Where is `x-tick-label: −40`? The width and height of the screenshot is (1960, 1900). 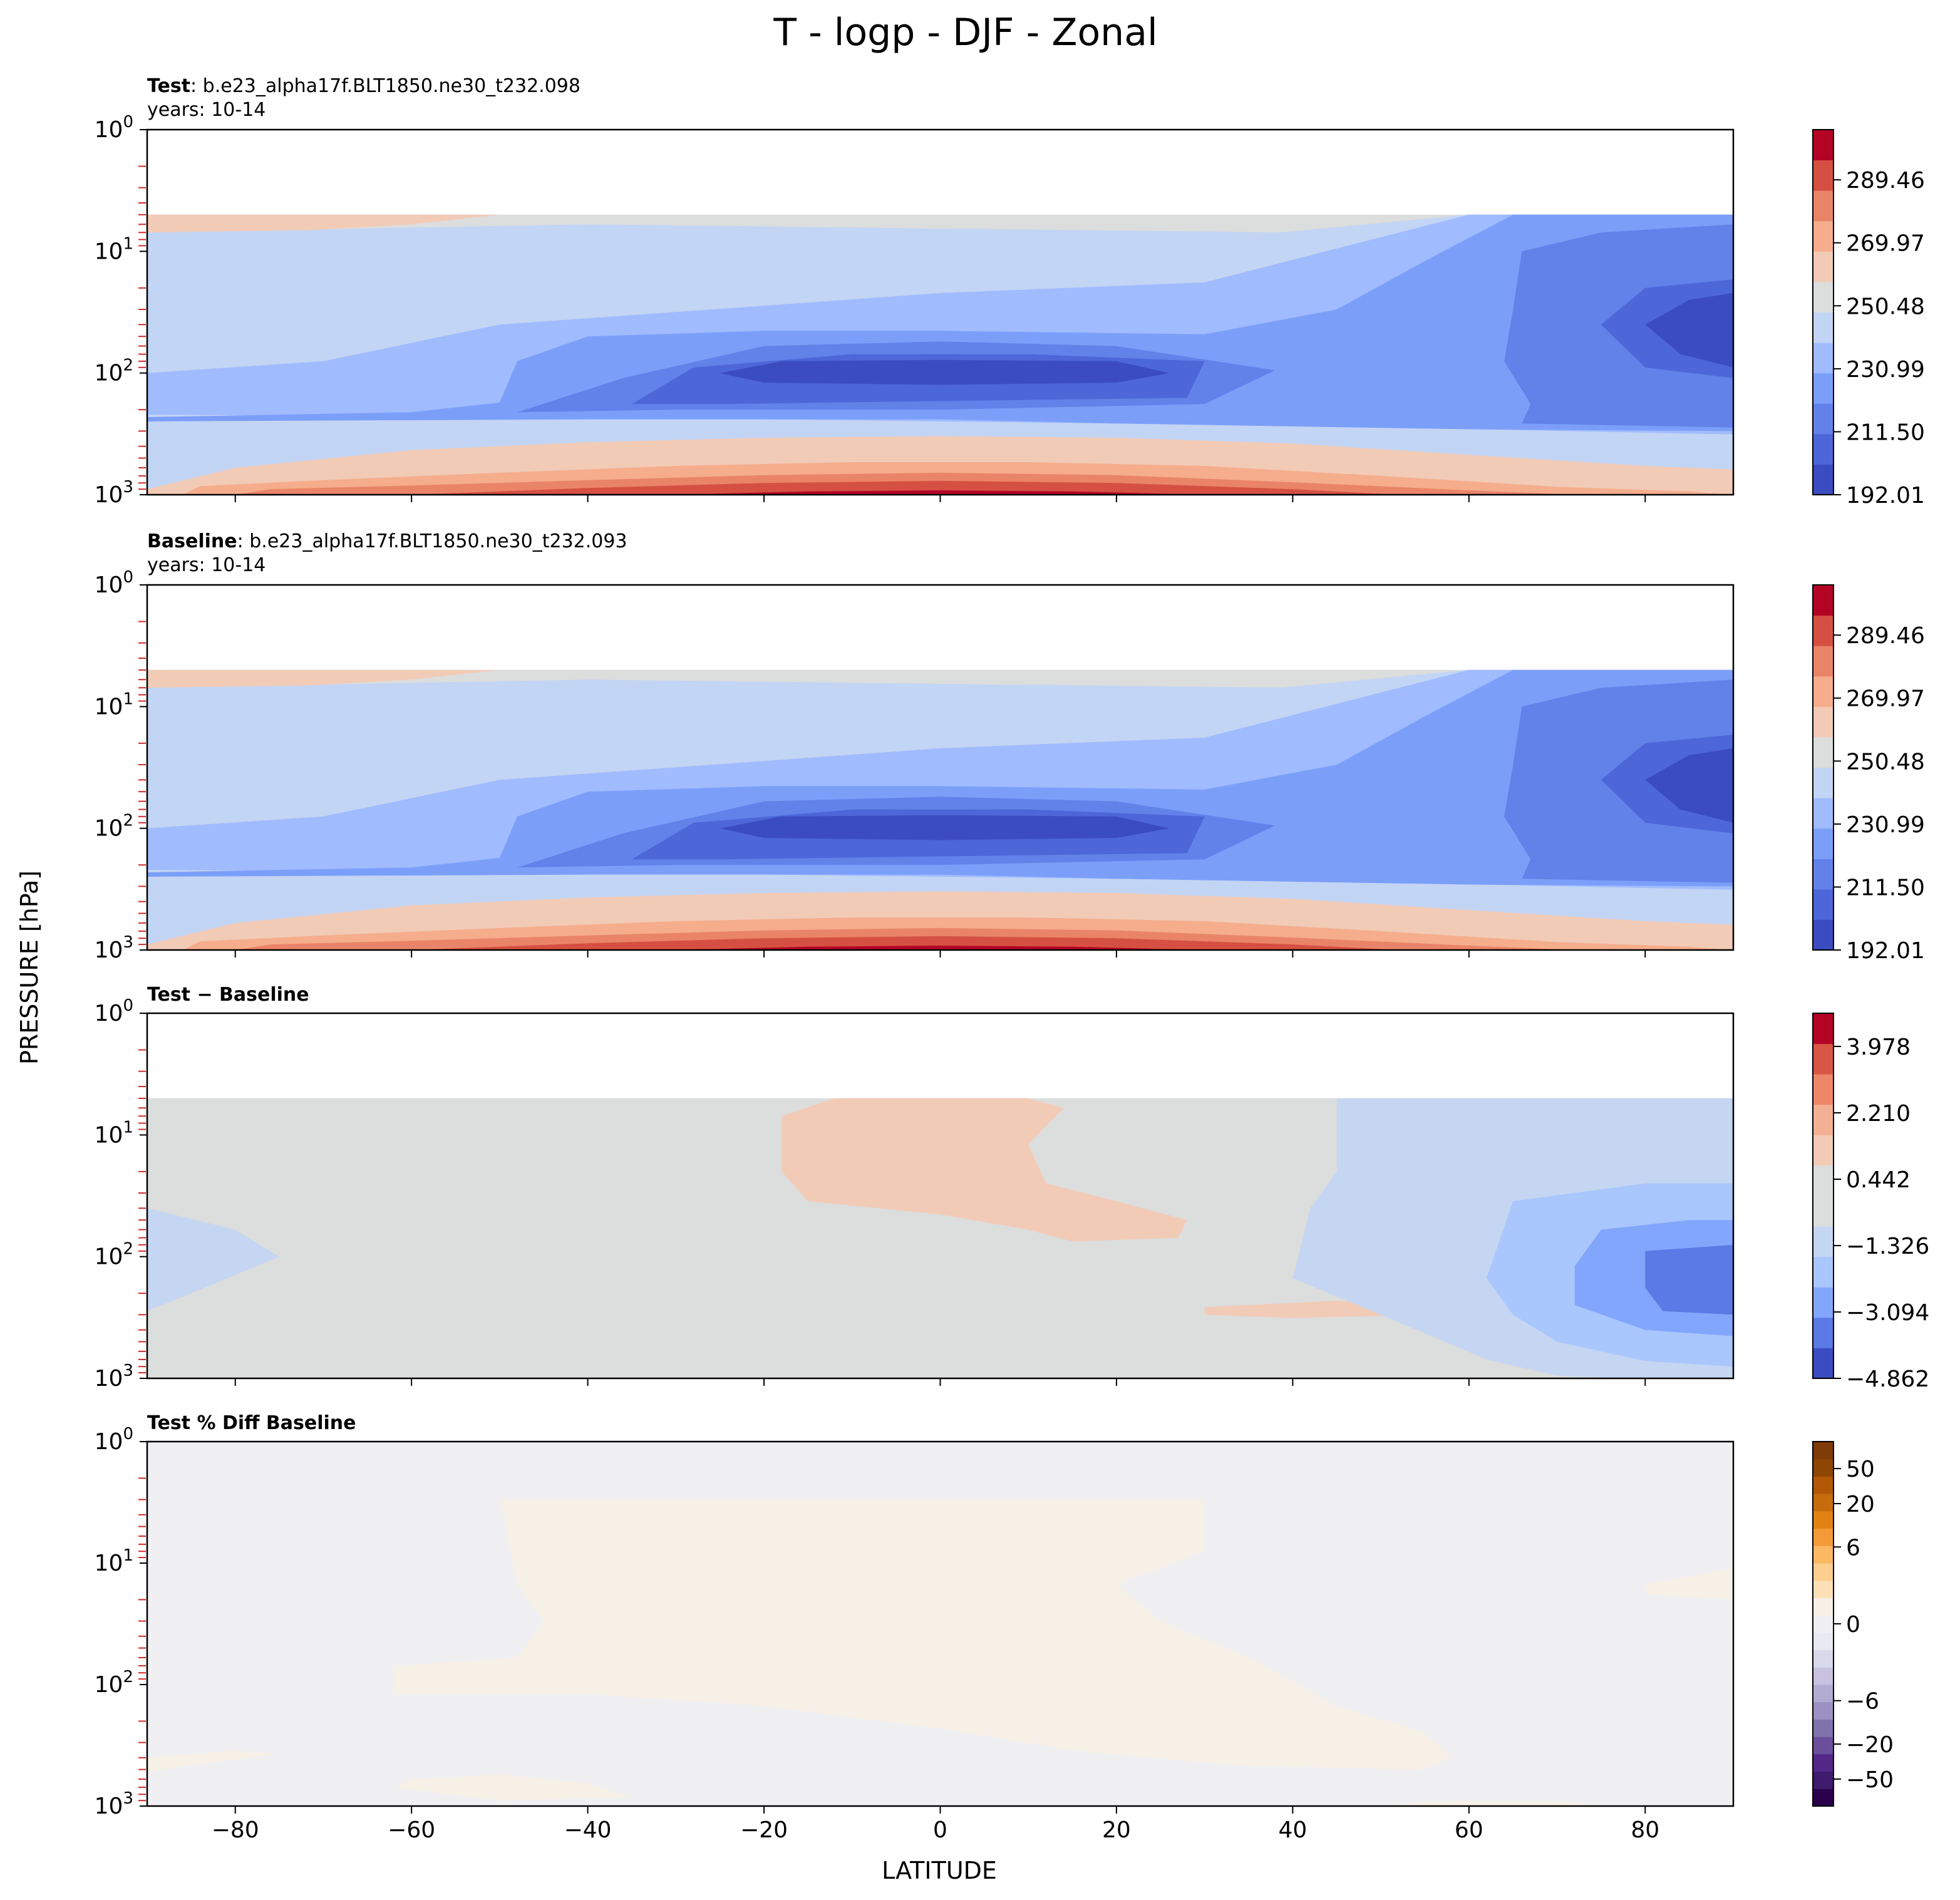
x-tick-label: −40 is located at coordinates (588, 1830).